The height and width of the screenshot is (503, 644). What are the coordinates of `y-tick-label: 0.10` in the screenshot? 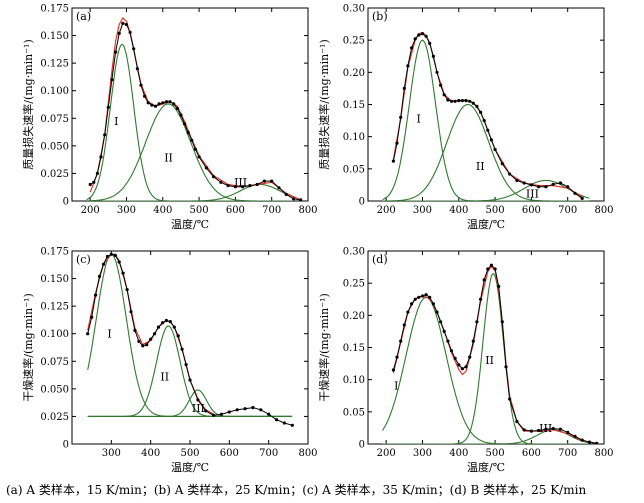 It's located at (354, 137).